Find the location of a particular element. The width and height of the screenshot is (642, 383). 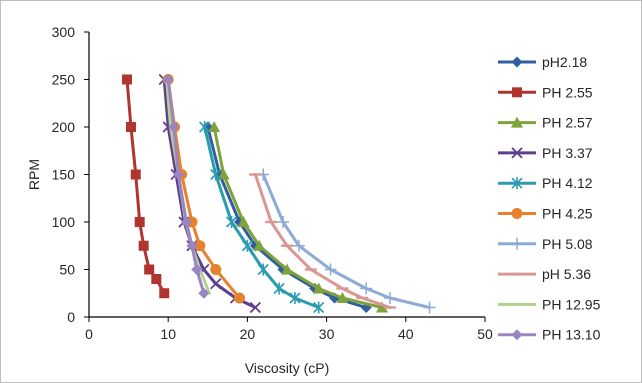

legend-label: PH 3.37 is located at coordinates (567, 153).